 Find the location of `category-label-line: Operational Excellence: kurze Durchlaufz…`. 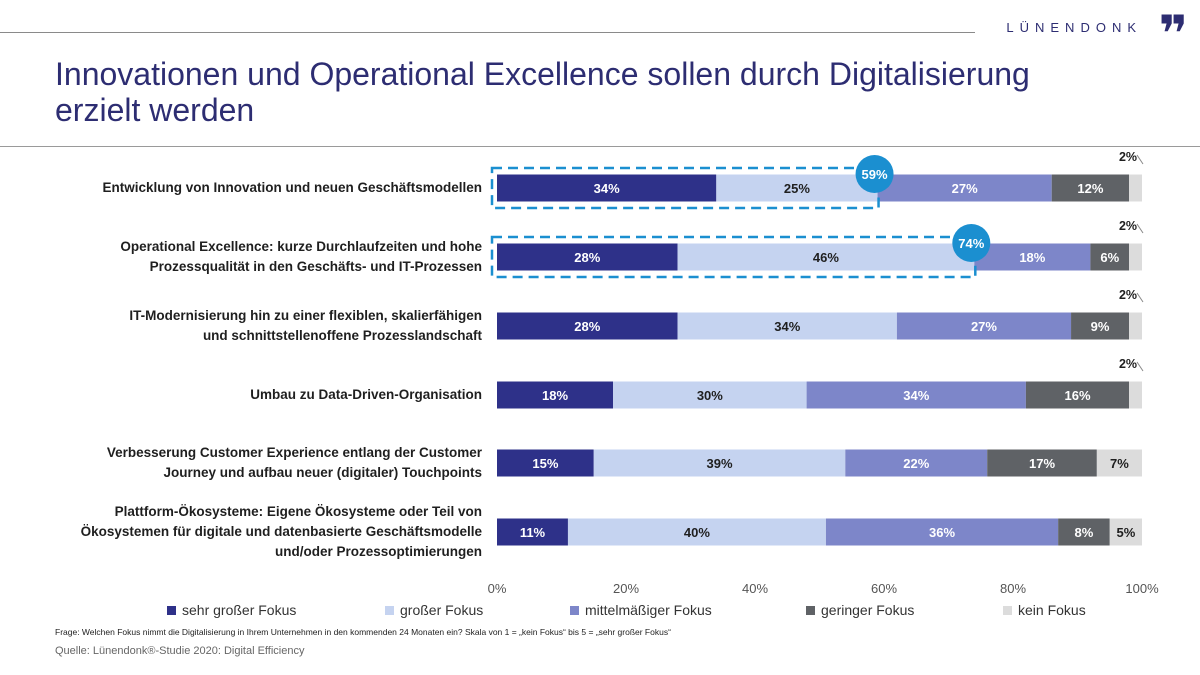

category-label-line: Operational Excellence: kurze Durchlaufz… is located at coordinates (301, 246).